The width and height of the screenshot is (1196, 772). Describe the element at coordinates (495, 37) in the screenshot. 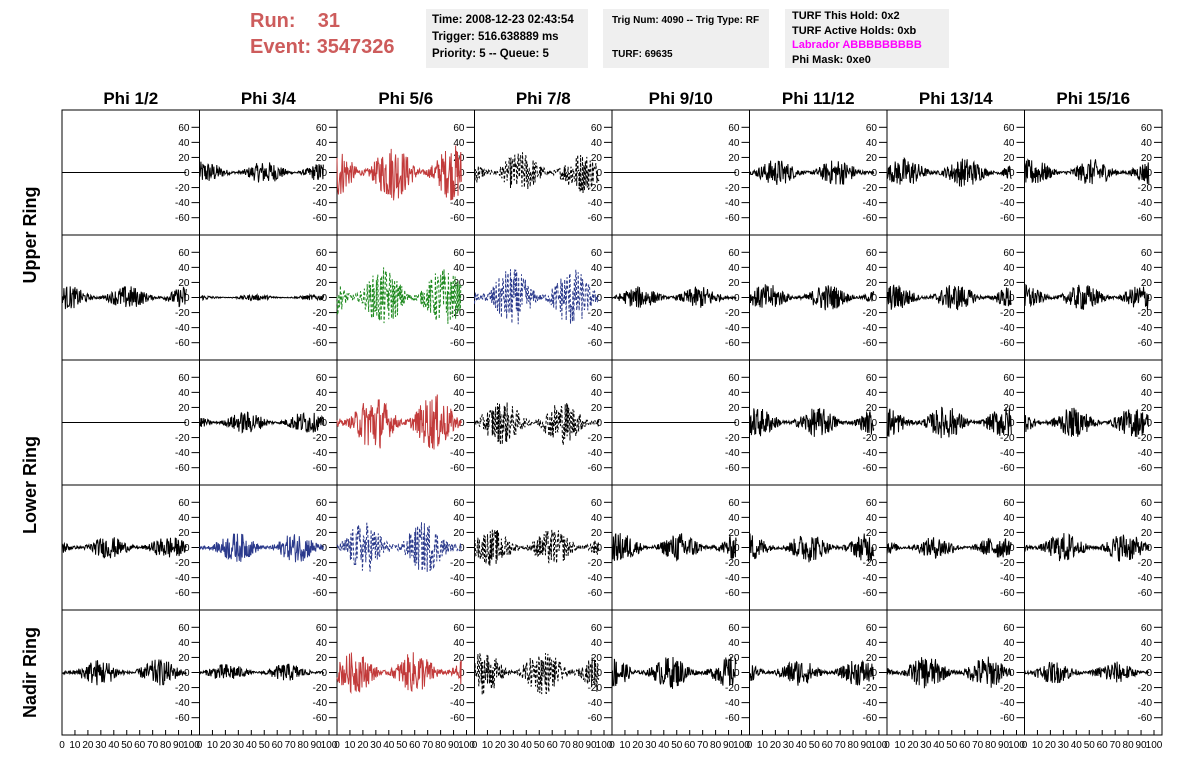

I see `trigger-text: Trigger: 516.638889 ms` at that location.